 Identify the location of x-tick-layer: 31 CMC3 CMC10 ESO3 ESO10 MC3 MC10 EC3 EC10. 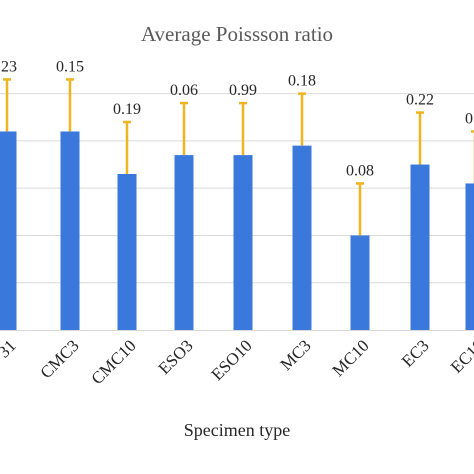
(237, 362).